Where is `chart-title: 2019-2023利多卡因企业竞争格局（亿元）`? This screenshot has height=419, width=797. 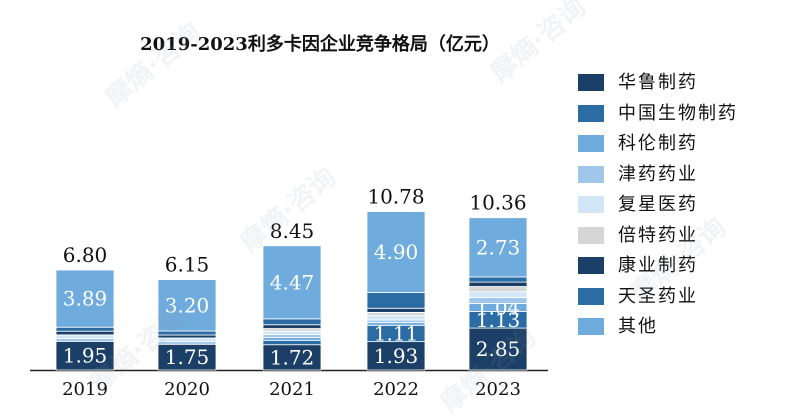 chart-title: 2019-2023利多卡因企业竞争格局（亿元） is located at coordinates (320, 44).